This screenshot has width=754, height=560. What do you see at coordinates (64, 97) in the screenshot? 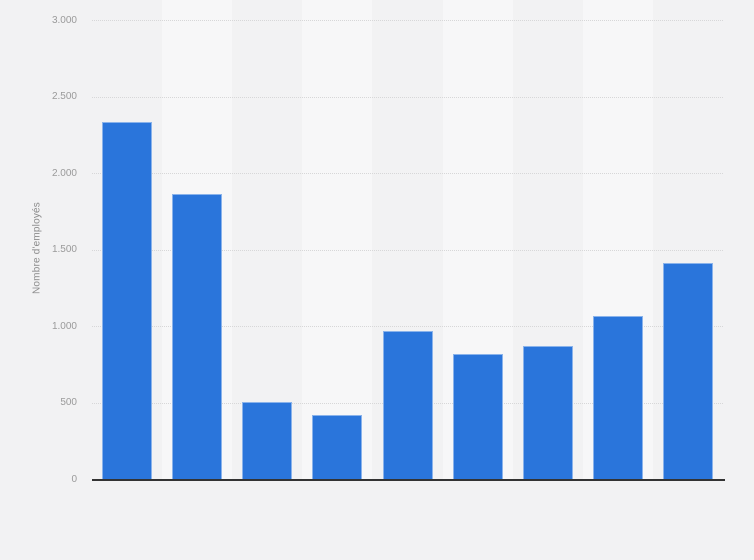
I see `y-tick-label: 2.500` at bounding box center [64, 97].